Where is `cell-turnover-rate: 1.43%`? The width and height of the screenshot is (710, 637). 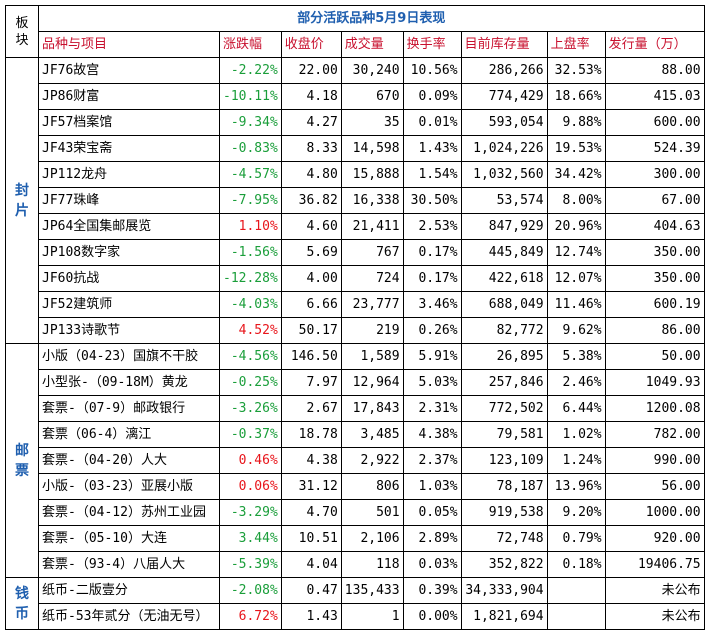
cell-turnover-rate: 1.43% is located at coordinates (432, 148).